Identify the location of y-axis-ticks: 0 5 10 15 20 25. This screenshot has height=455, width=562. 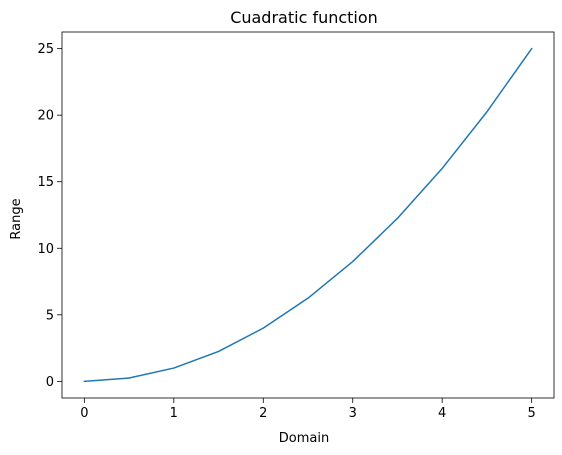
(49, 216).